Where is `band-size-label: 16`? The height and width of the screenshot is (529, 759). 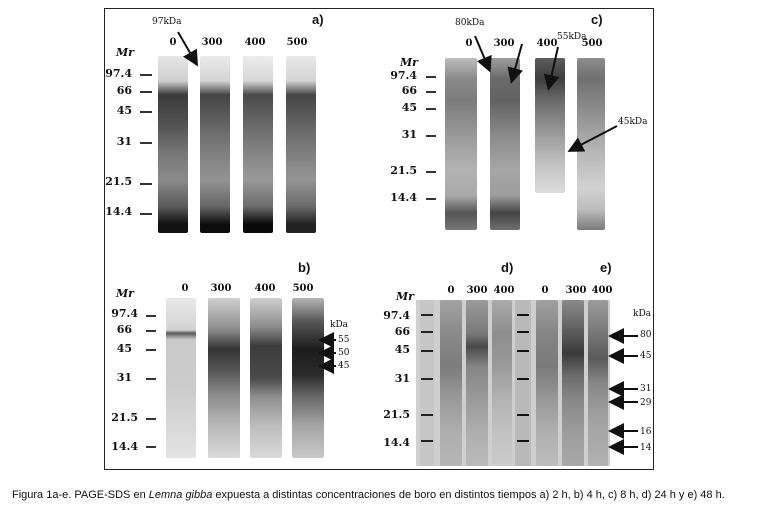
band-size-label: 16 is located at coordinates (646, 432).